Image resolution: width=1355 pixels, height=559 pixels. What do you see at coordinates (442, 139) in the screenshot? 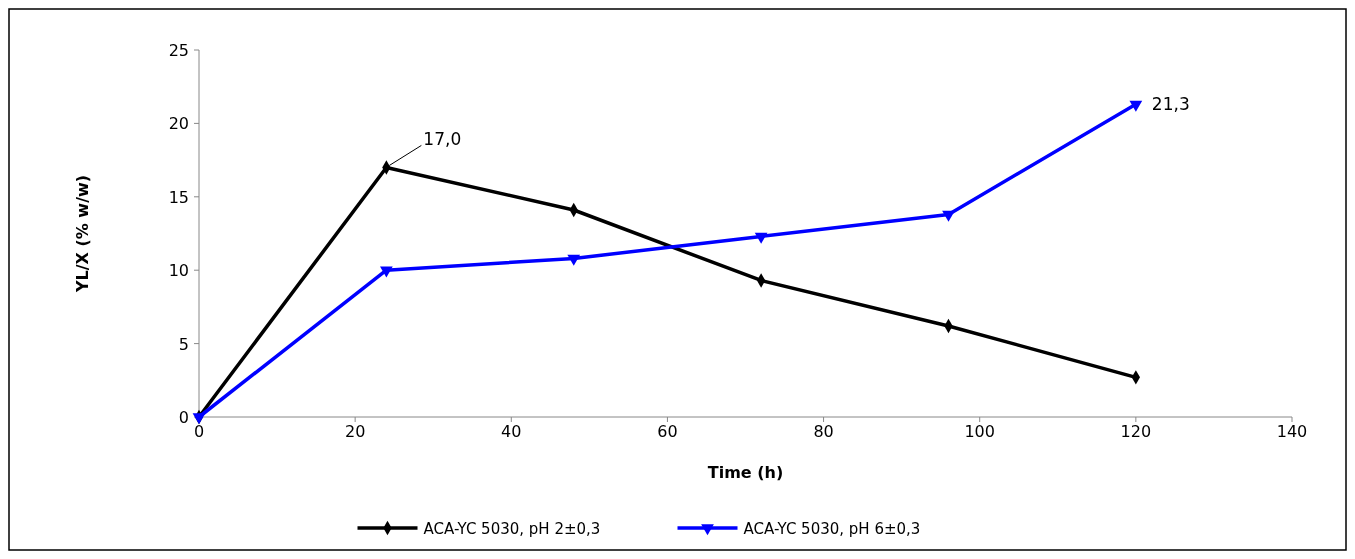
I see `annotation: 17,0` at bounding box center [442, 139].